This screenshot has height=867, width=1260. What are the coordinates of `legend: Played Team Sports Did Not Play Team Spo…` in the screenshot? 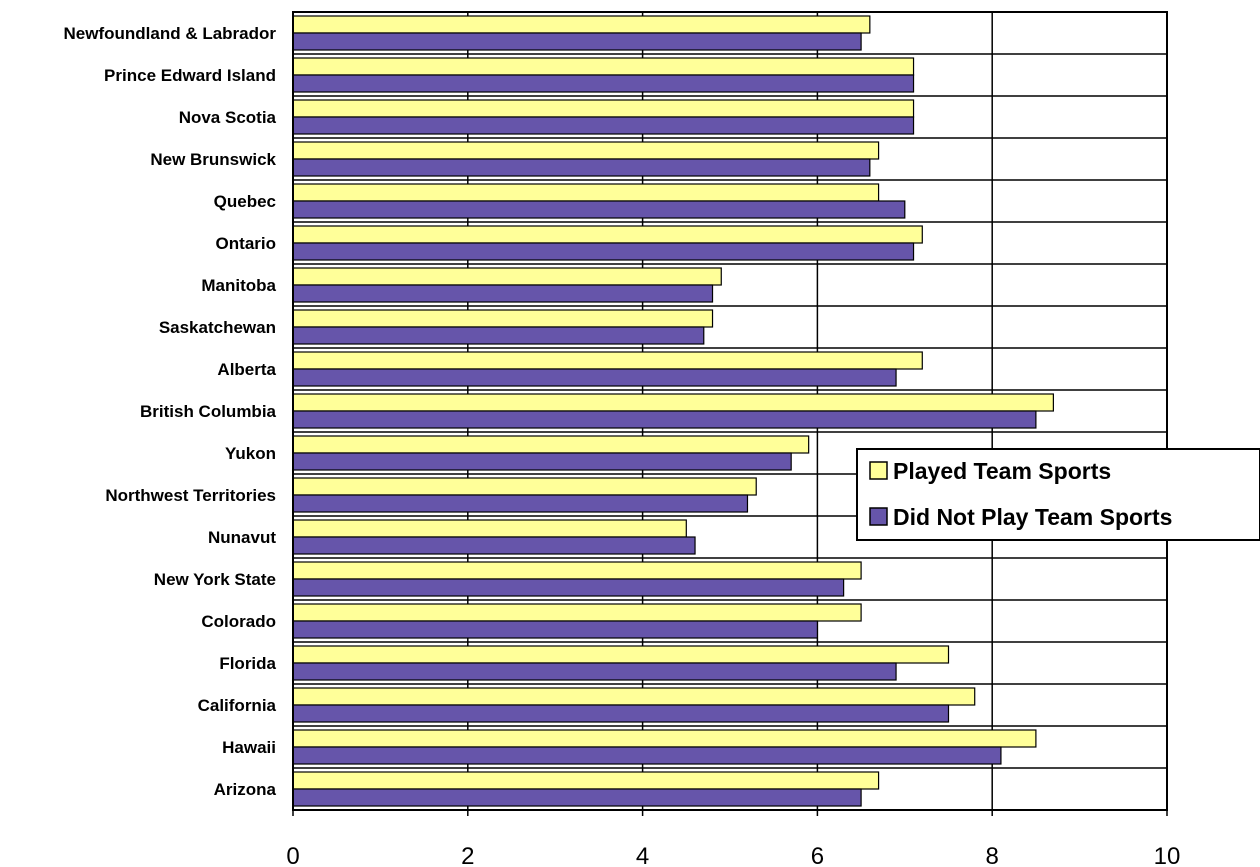 It's located at (1058, 494).